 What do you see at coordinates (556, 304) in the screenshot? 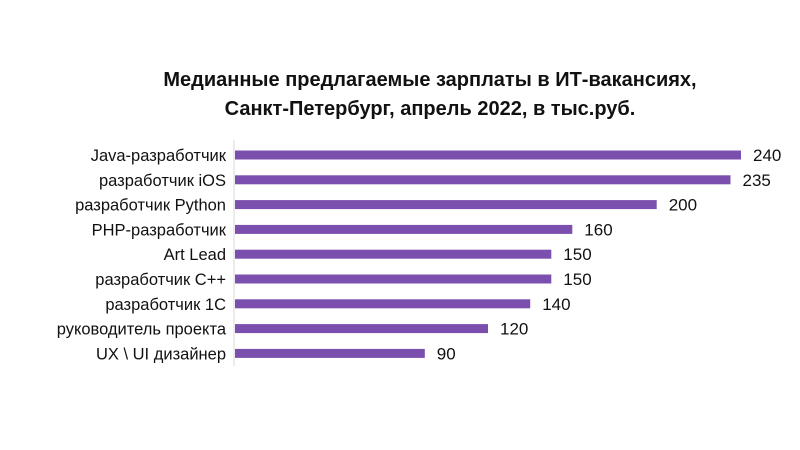
I see `data-label: 140` at bounding box center [556, 304].